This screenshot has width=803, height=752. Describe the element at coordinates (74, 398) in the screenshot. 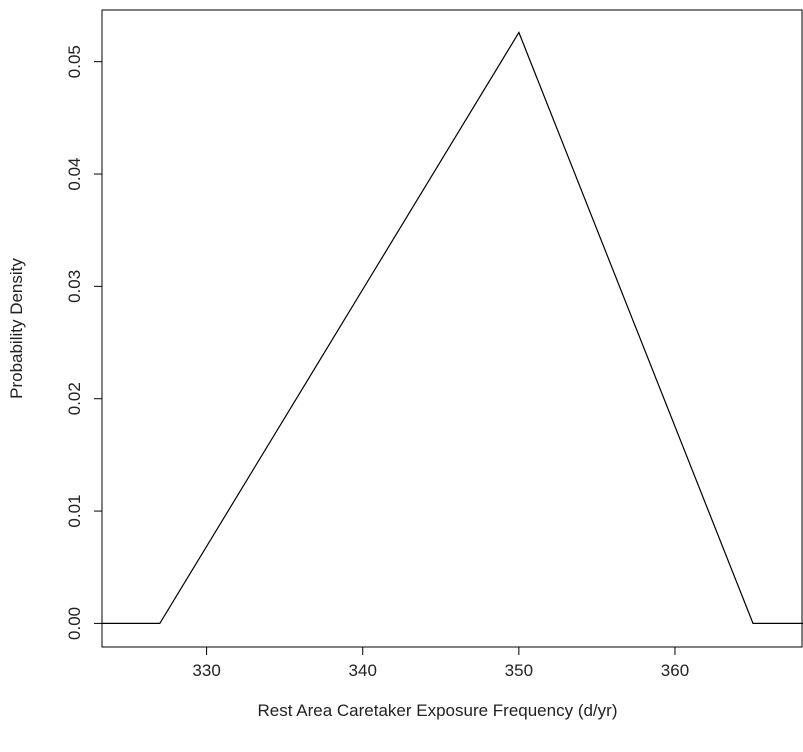

I see `y-tick-label: 0.02` at that location.